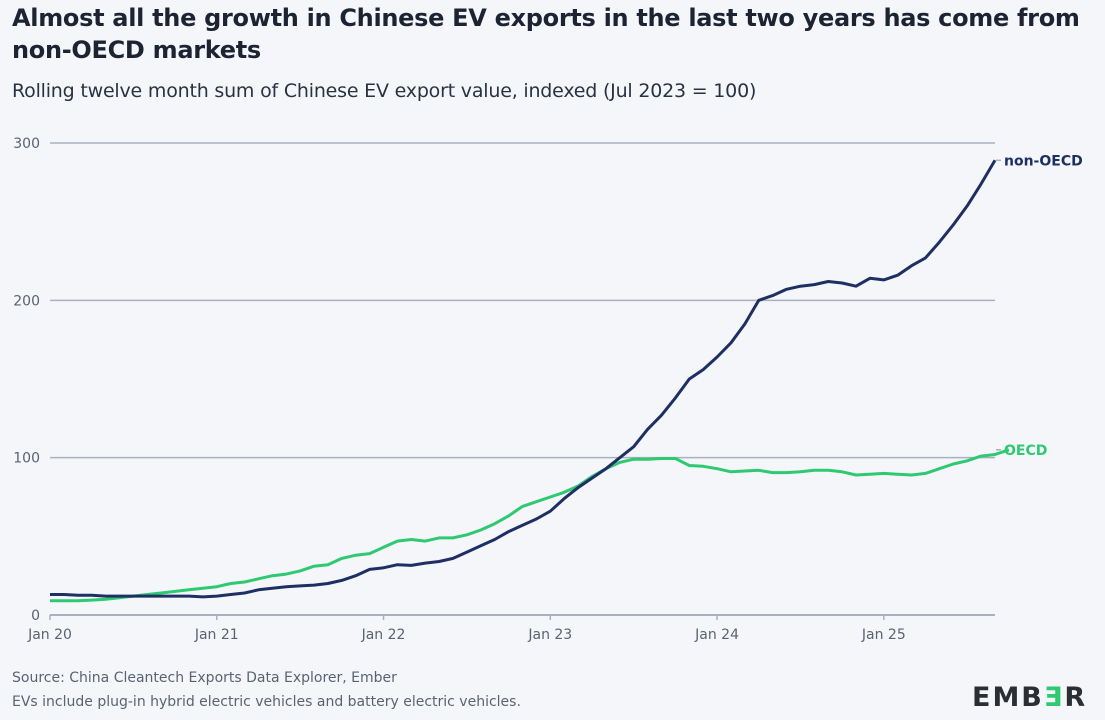 The width and height of the screenshot is (1105, 720). Describe the element at coordinates (216, 635) in the screenshot. I see `x-tick-label: Jan 21` at that location.